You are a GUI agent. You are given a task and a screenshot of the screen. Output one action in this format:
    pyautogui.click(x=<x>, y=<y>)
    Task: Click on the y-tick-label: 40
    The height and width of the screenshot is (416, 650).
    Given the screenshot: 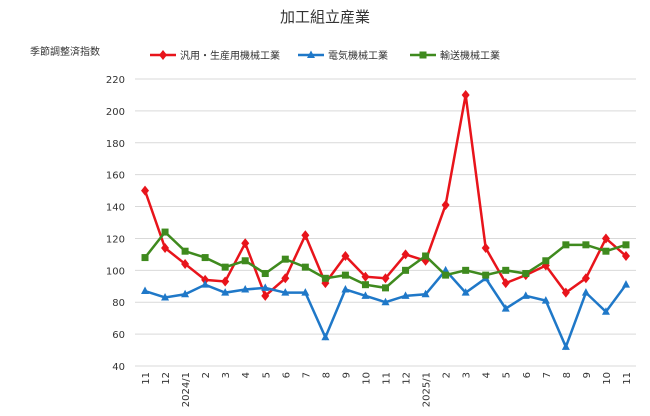 What is the action you would take?
    pyautogui.click(x=118, y=367)
    